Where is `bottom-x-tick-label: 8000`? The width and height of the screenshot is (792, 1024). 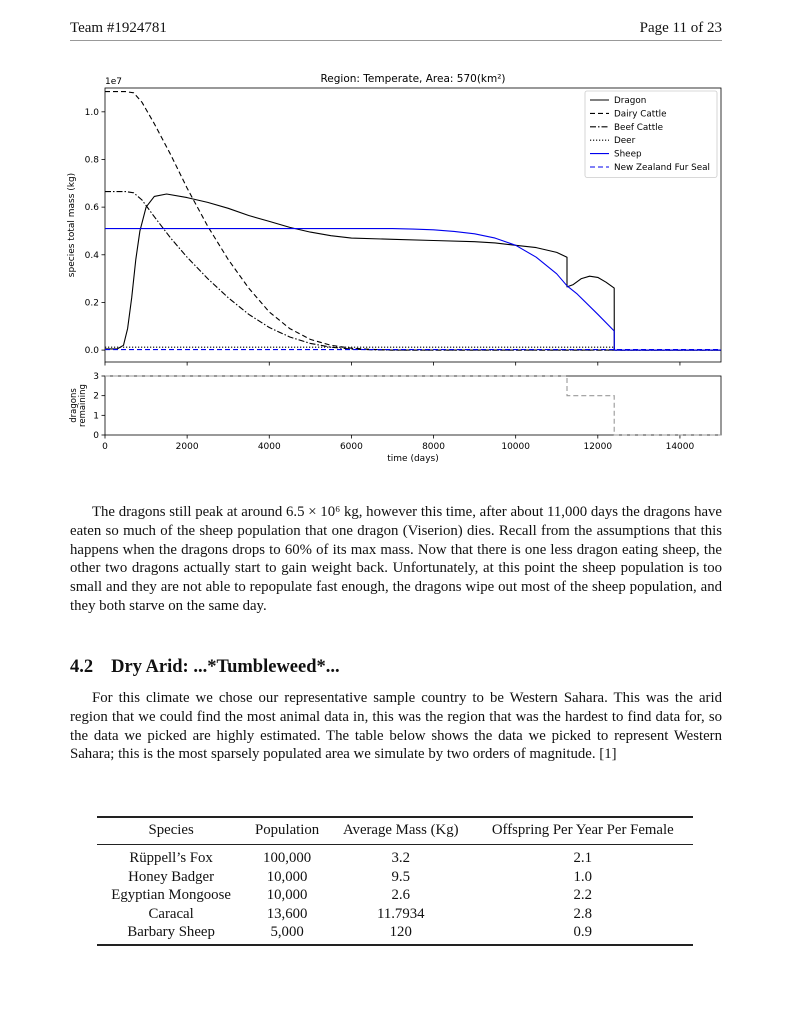 bottom-x-tick-label: 8000 is located at coordinates (433, 447).